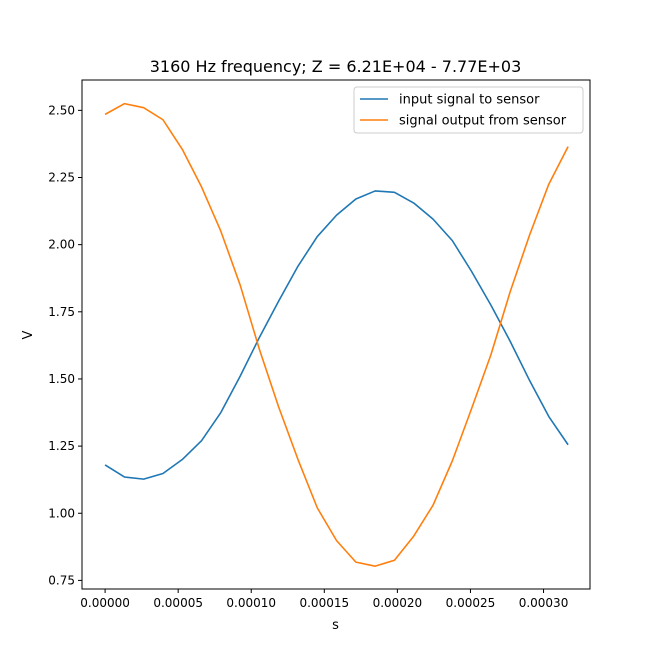 This screenshot has width=655, height=662. I want to click on y-axis-label: V, so click(28, 334).